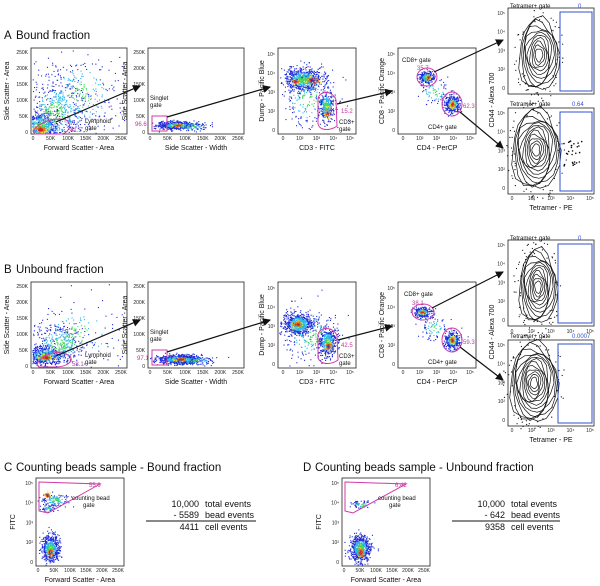  Describe the element at coordinates (491, 504) in the screenshot. I see `count-total: 10,000` at that location.